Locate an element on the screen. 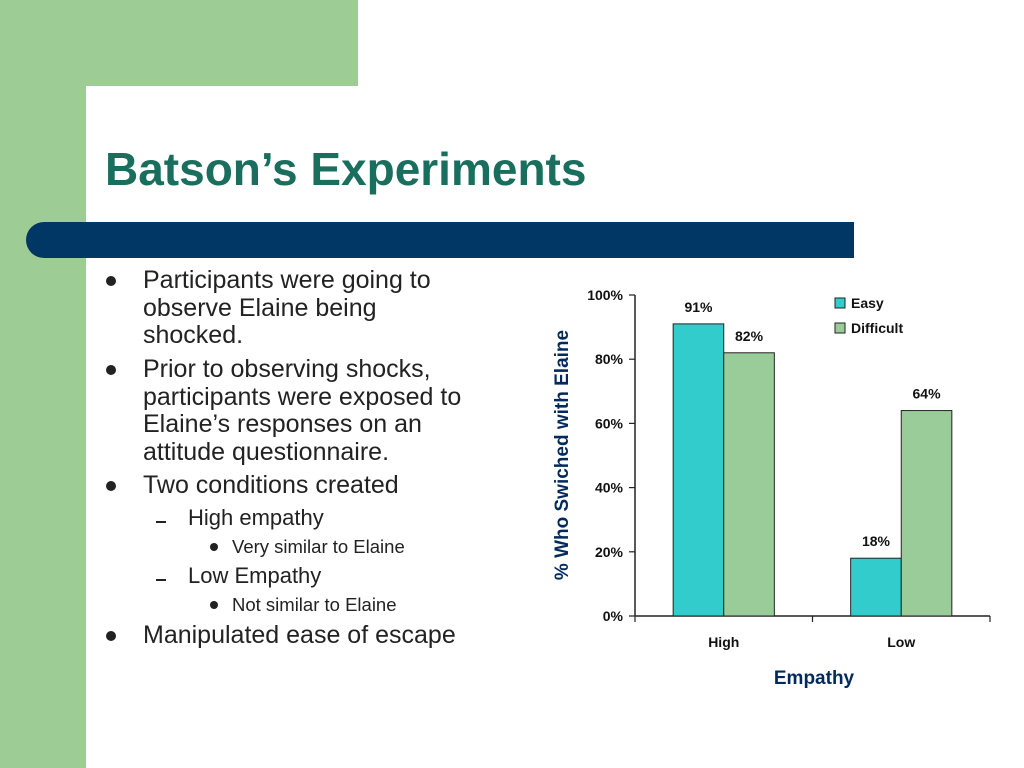 Image resolution: width=1024 pixels, height=768 pixels. bullet-4: Manipulated ease of escape is located at coordinates (299, 635).